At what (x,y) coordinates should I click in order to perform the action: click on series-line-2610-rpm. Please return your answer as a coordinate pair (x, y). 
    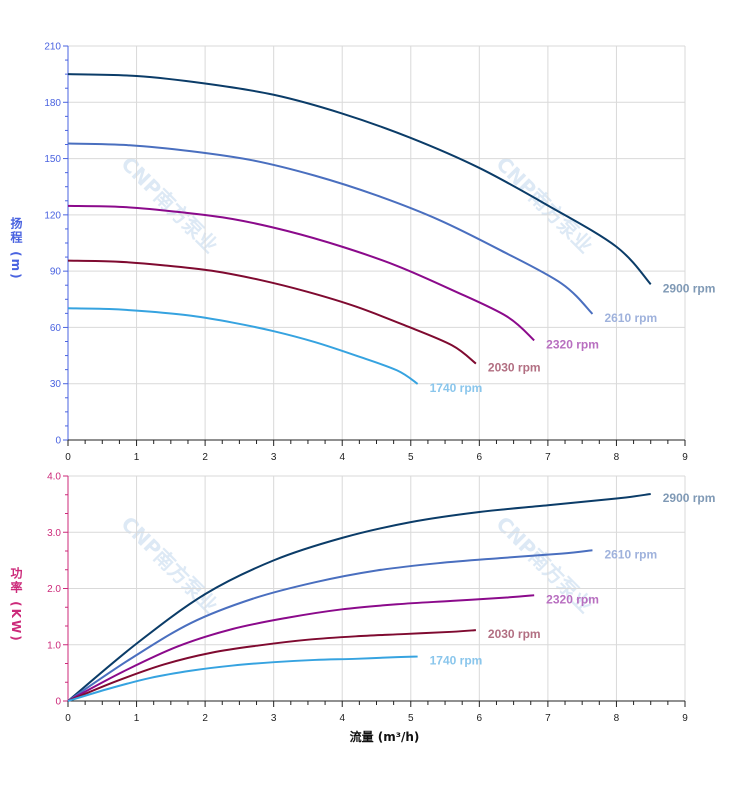
    Looking at the image, I should click on (330, 625).